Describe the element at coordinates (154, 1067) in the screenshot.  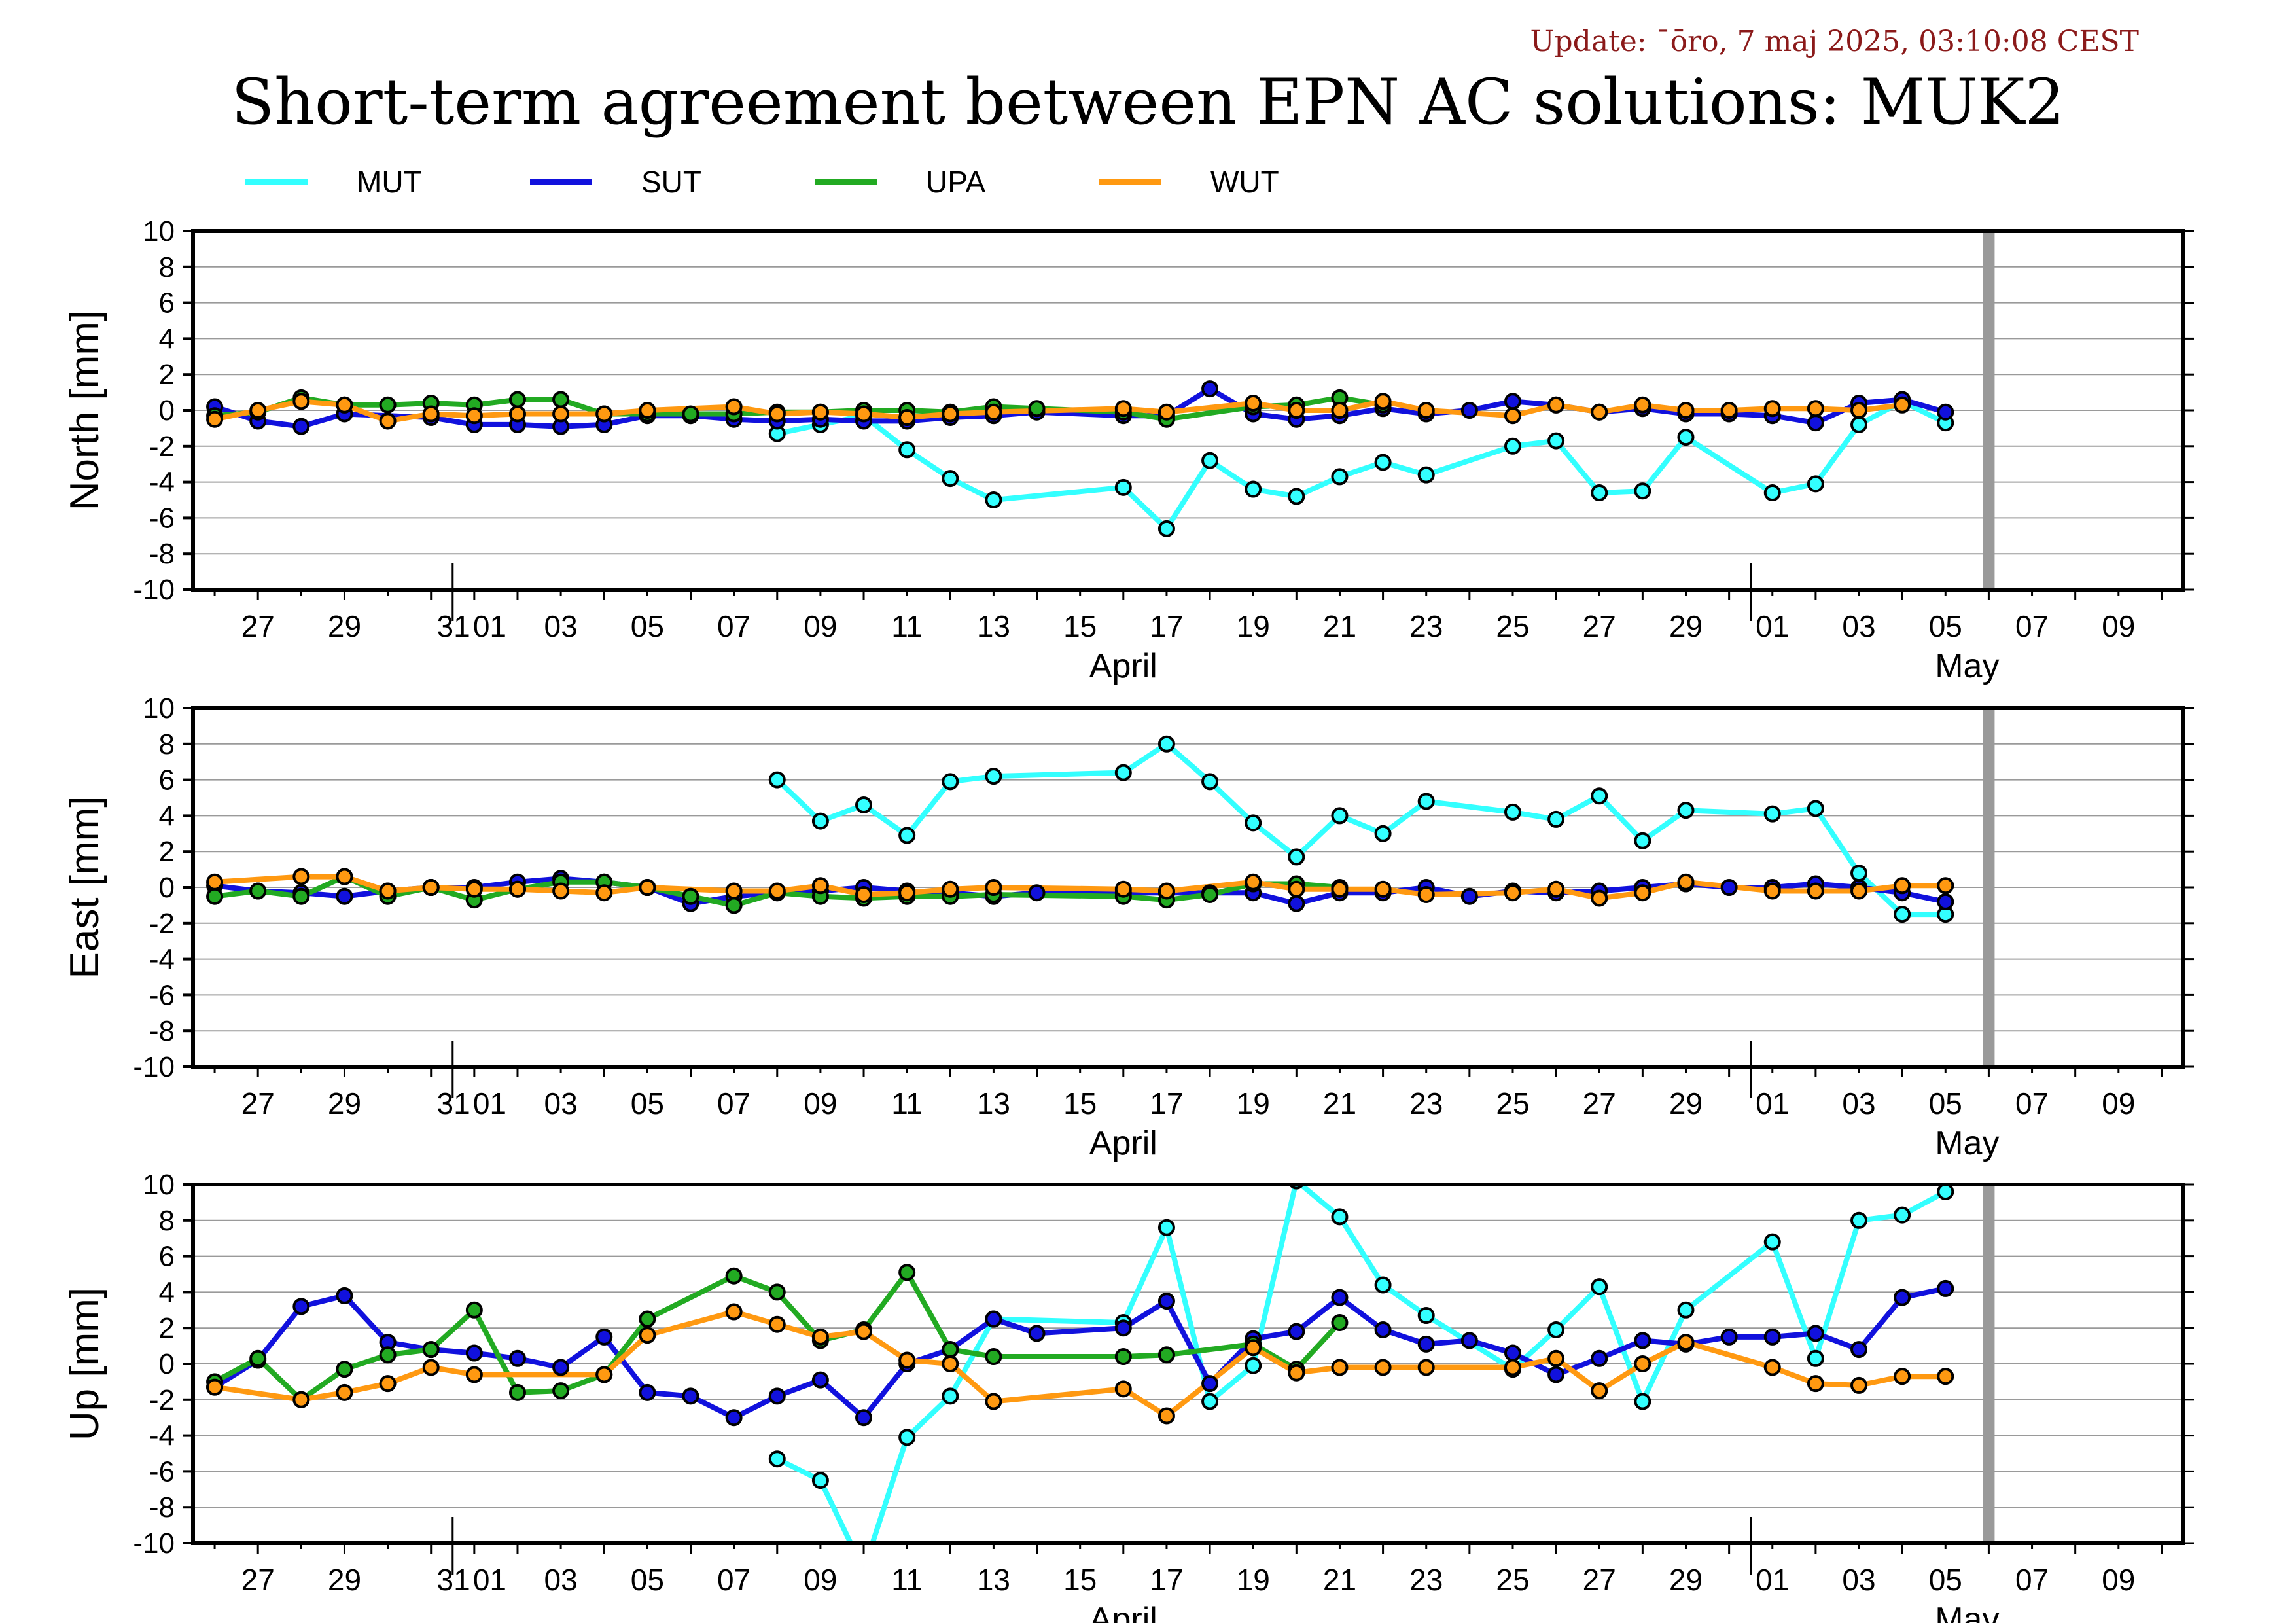
I see `y-tick-label: -10` at that location.